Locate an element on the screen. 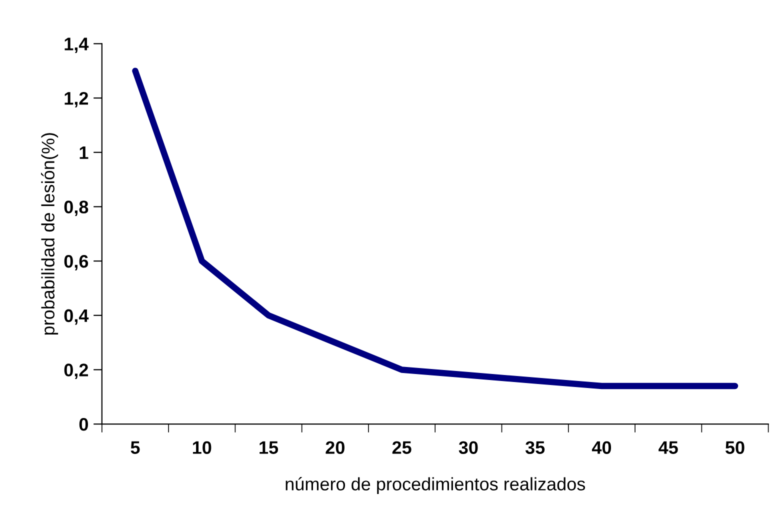 Image resolution: width=784 pixels, height=514 pixels. x-tick-label: 10 is located at coordinates (202, 447).